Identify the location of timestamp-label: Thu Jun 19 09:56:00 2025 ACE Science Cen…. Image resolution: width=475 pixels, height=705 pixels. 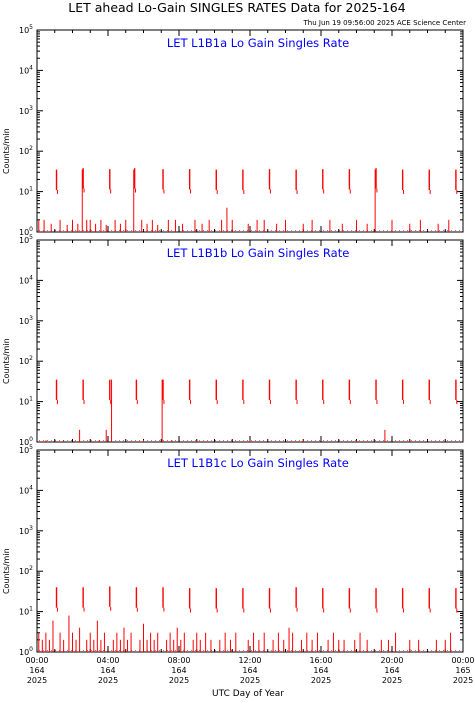
(385, 23).